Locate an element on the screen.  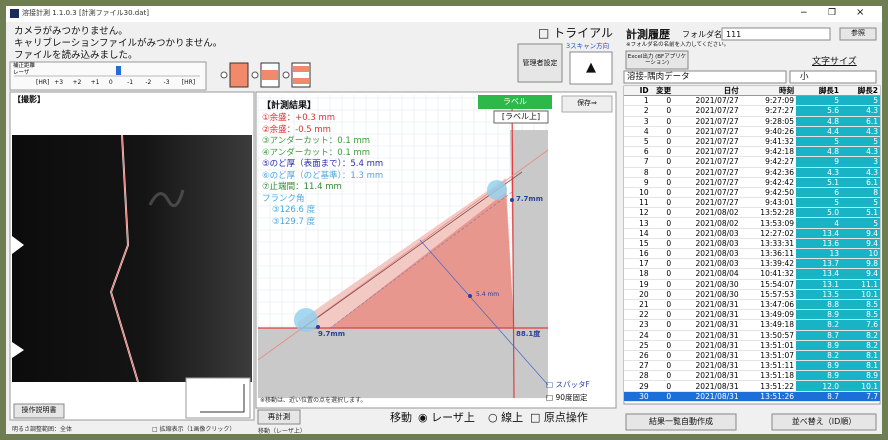
cell: 13:51:18 is located at coordinates (768, 376).